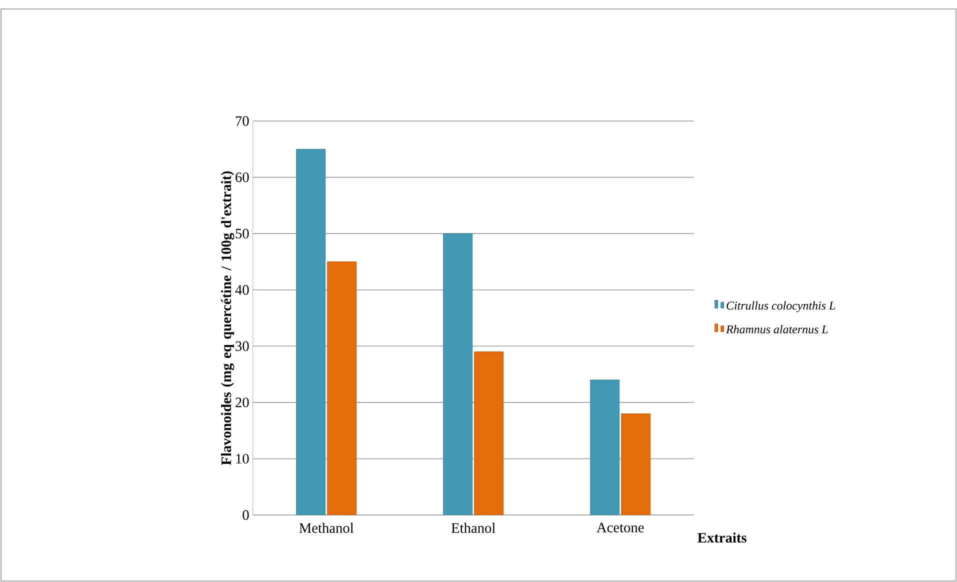  What do you see at coordinates (242, 346) in the screenshot?
I see `y-tick-label: 30` at bounding box center [242, 346].